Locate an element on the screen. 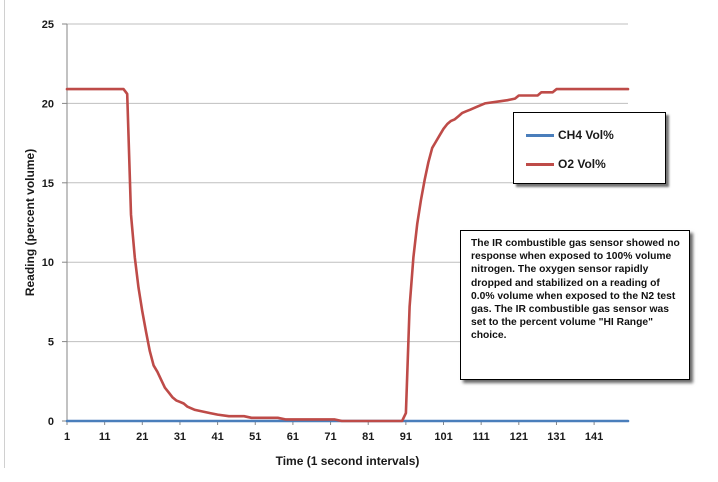 Image resolution: width=718 pixels, height=482 pixels. x-tick-label: 71 is located at coordinates (330, 437).